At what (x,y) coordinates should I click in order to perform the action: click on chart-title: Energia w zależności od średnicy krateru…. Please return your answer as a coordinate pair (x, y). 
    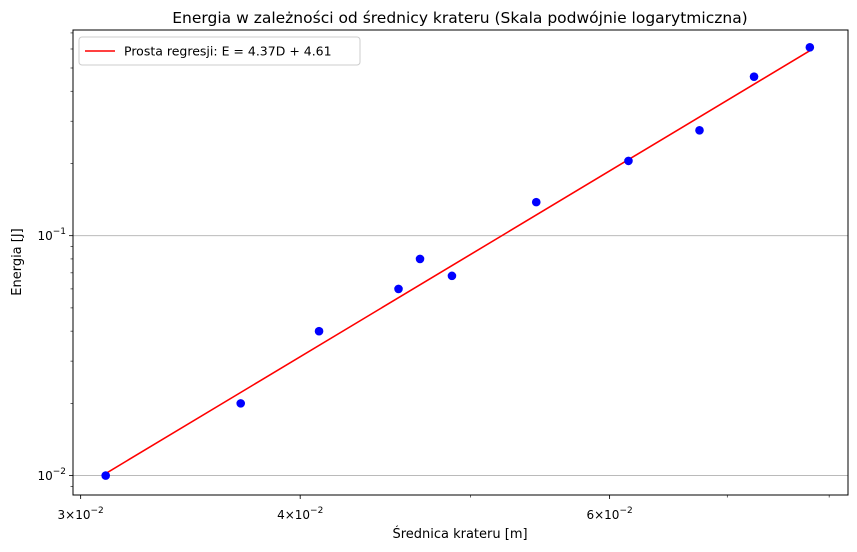
    Looking at the image, I should click on (459, 18).